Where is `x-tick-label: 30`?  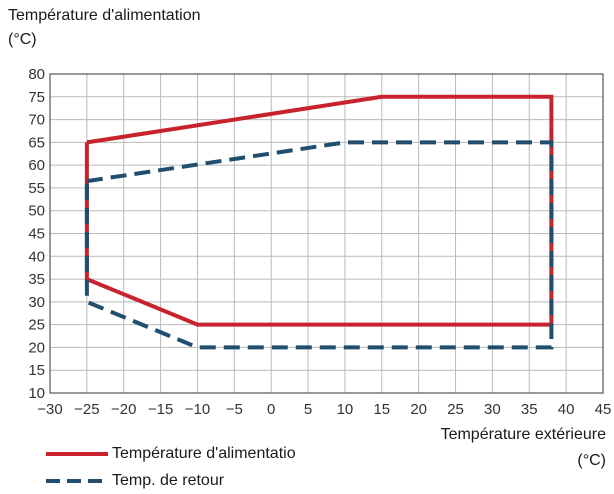
x-tick-label: 30 is located at coordinates (492, 409).